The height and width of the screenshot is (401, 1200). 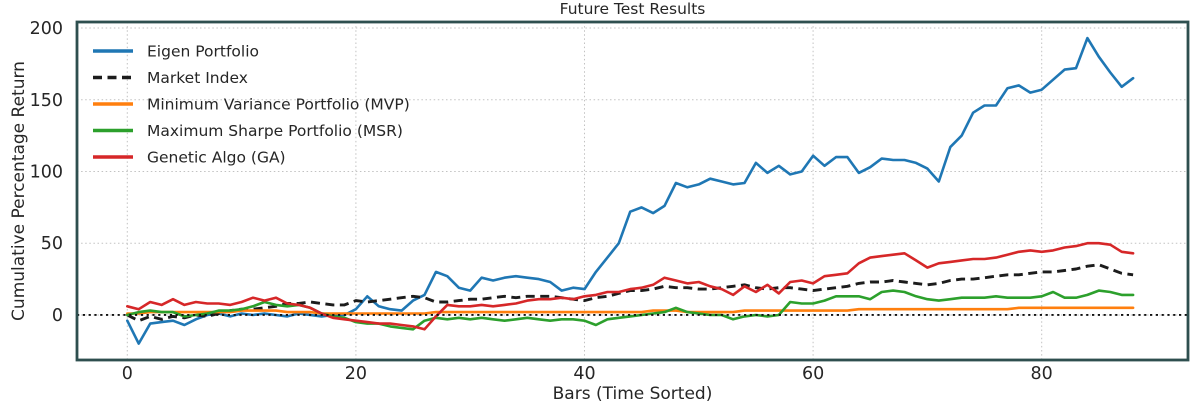 I want to click on x-tick-label-20: 20, so click(x=356, y=374).